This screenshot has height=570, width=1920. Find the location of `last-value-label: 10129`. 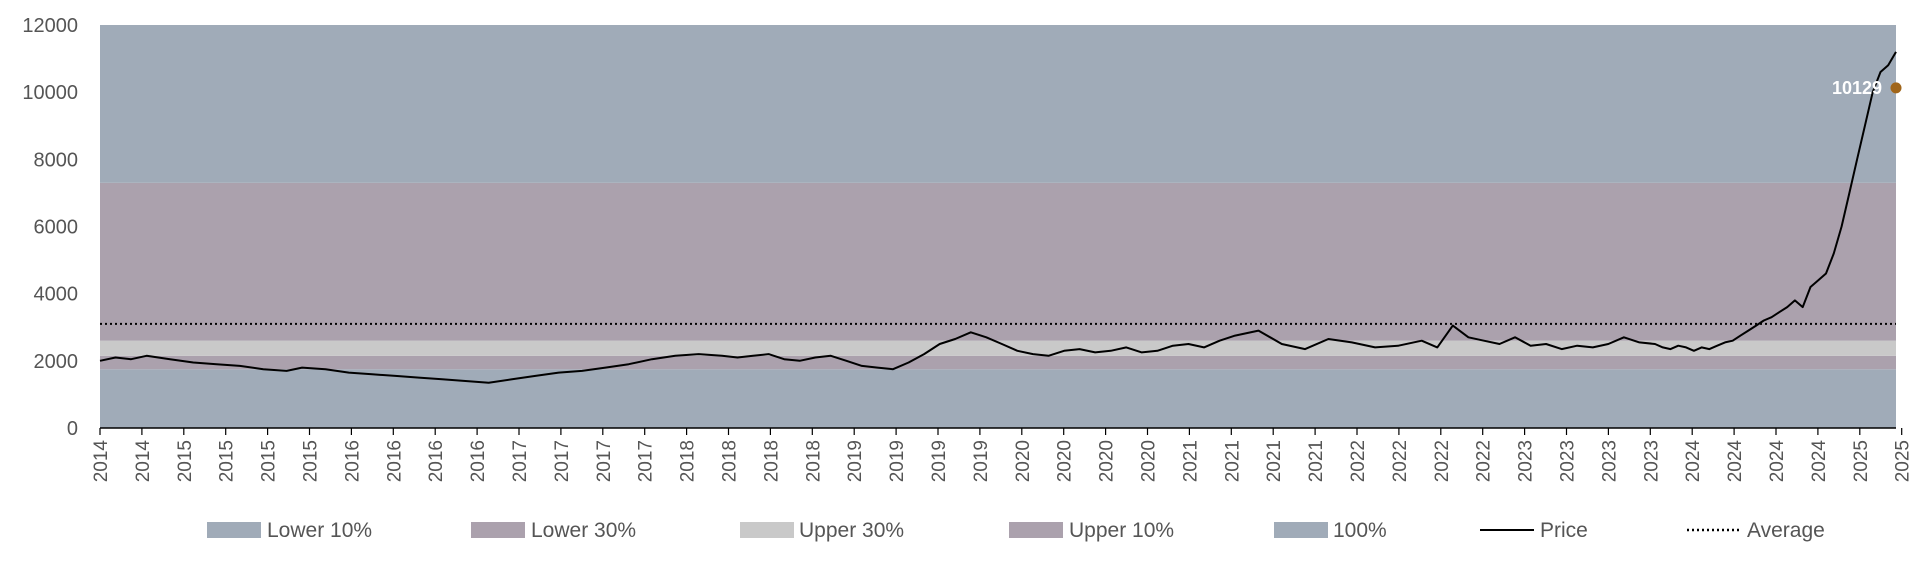

last-value-label: 10129 is located at coordinates (1857, 88).